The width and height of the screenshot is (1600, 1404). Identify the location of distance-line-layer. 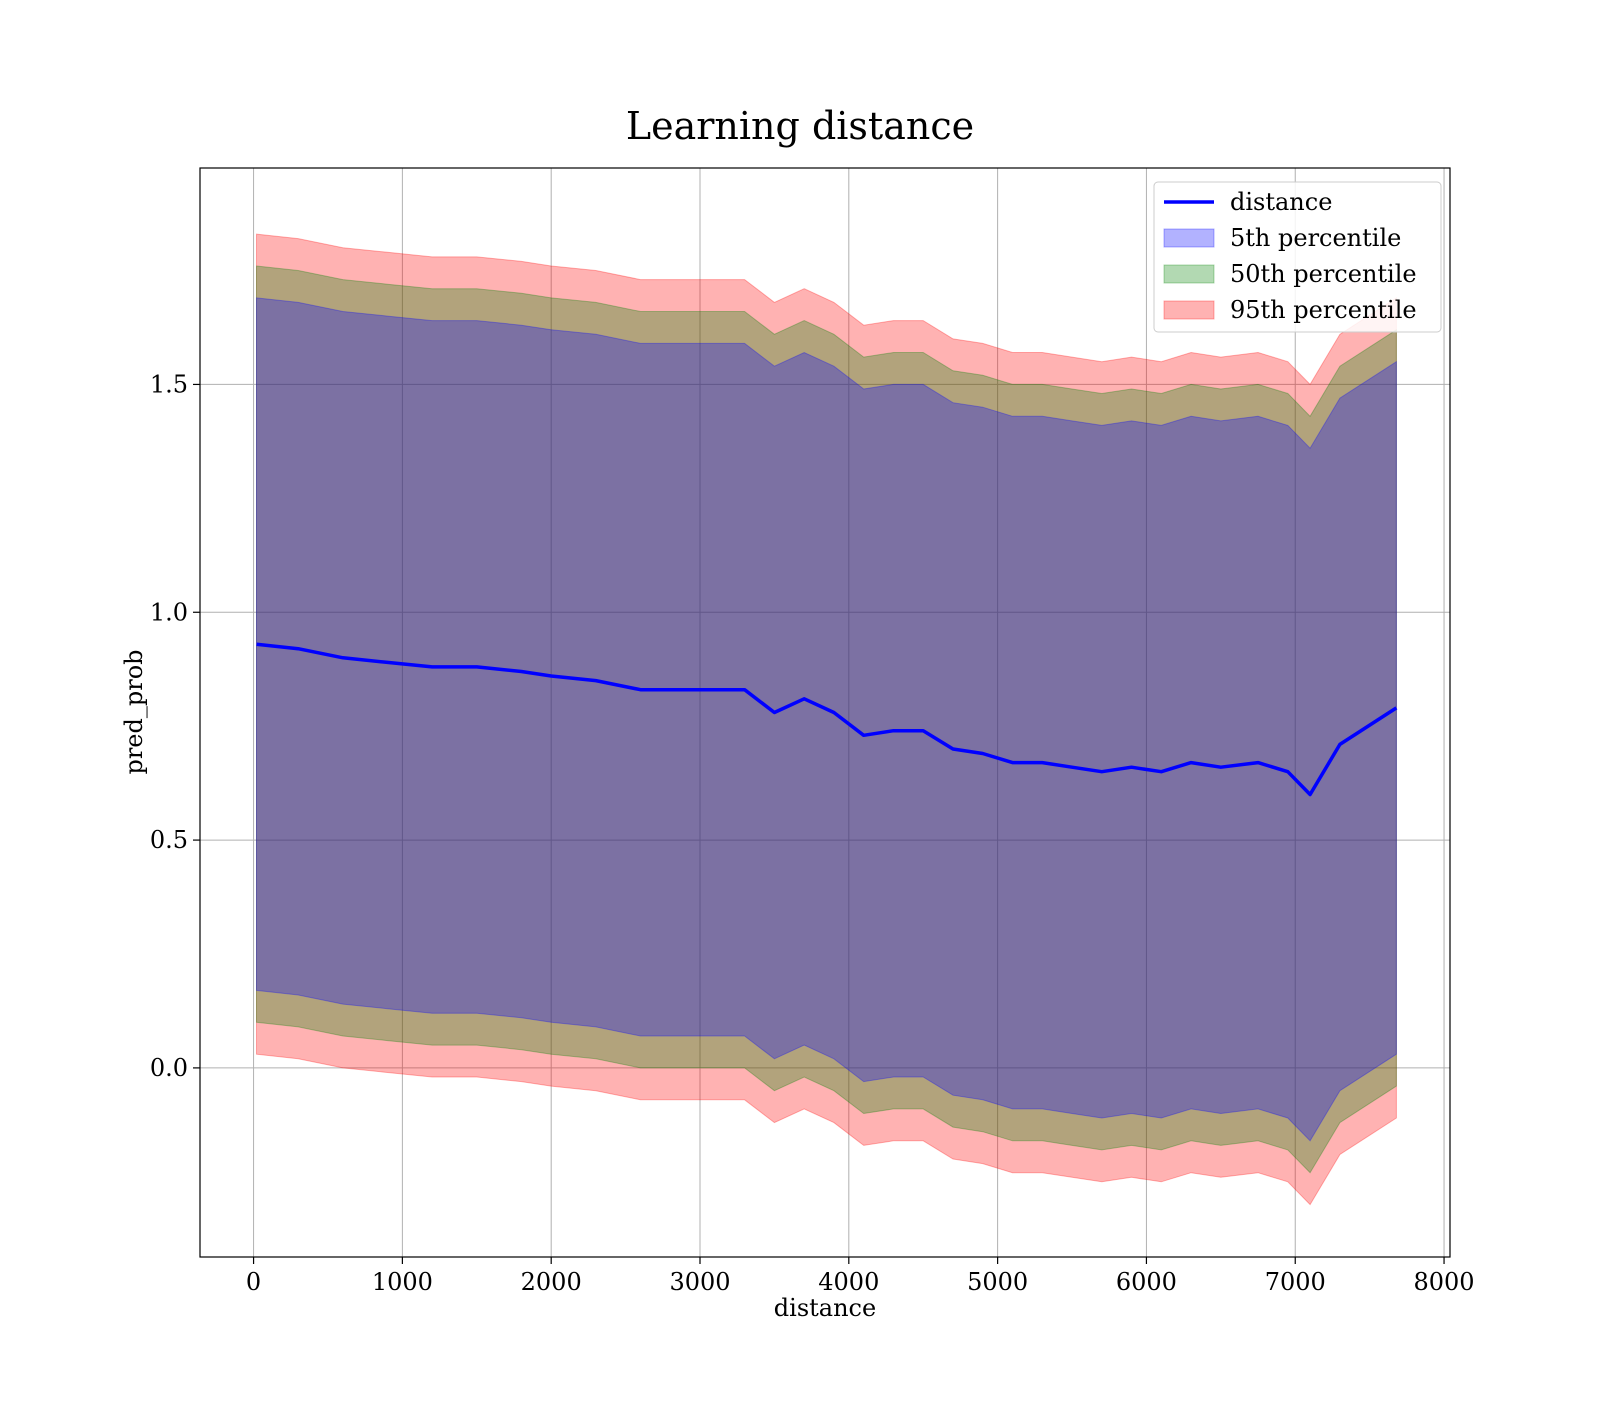
(827, 719).